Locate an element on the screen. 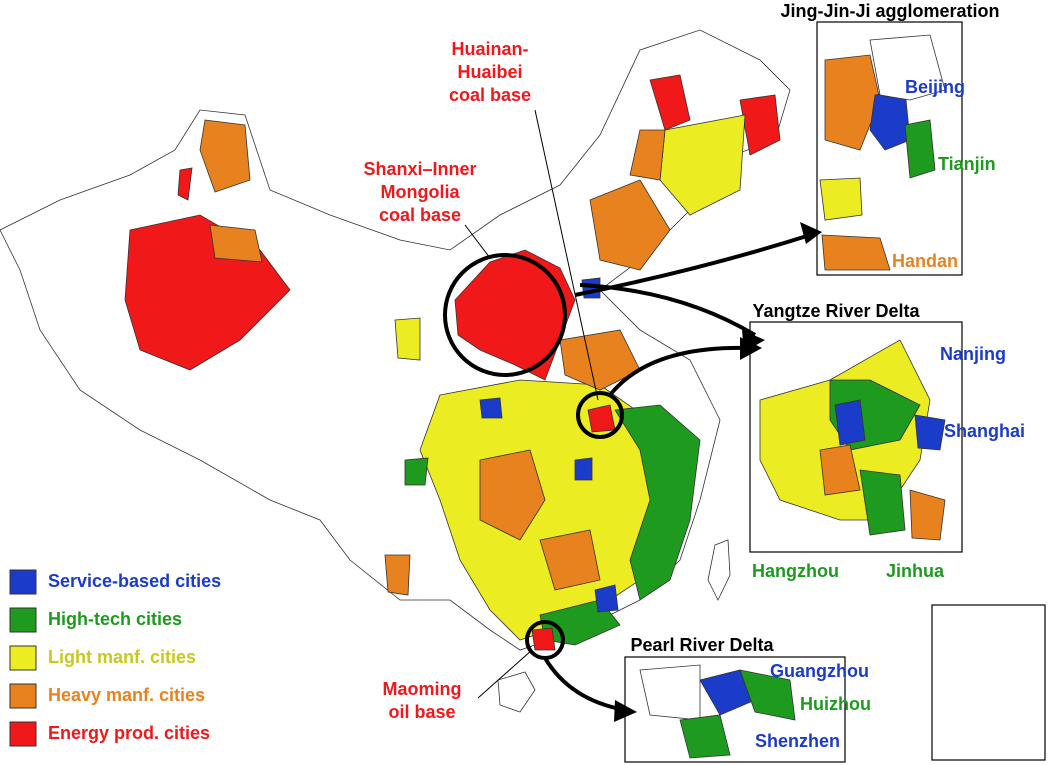 The image size is (1050, 765). city-label: Shanghai is located at coordinates (984, 431).